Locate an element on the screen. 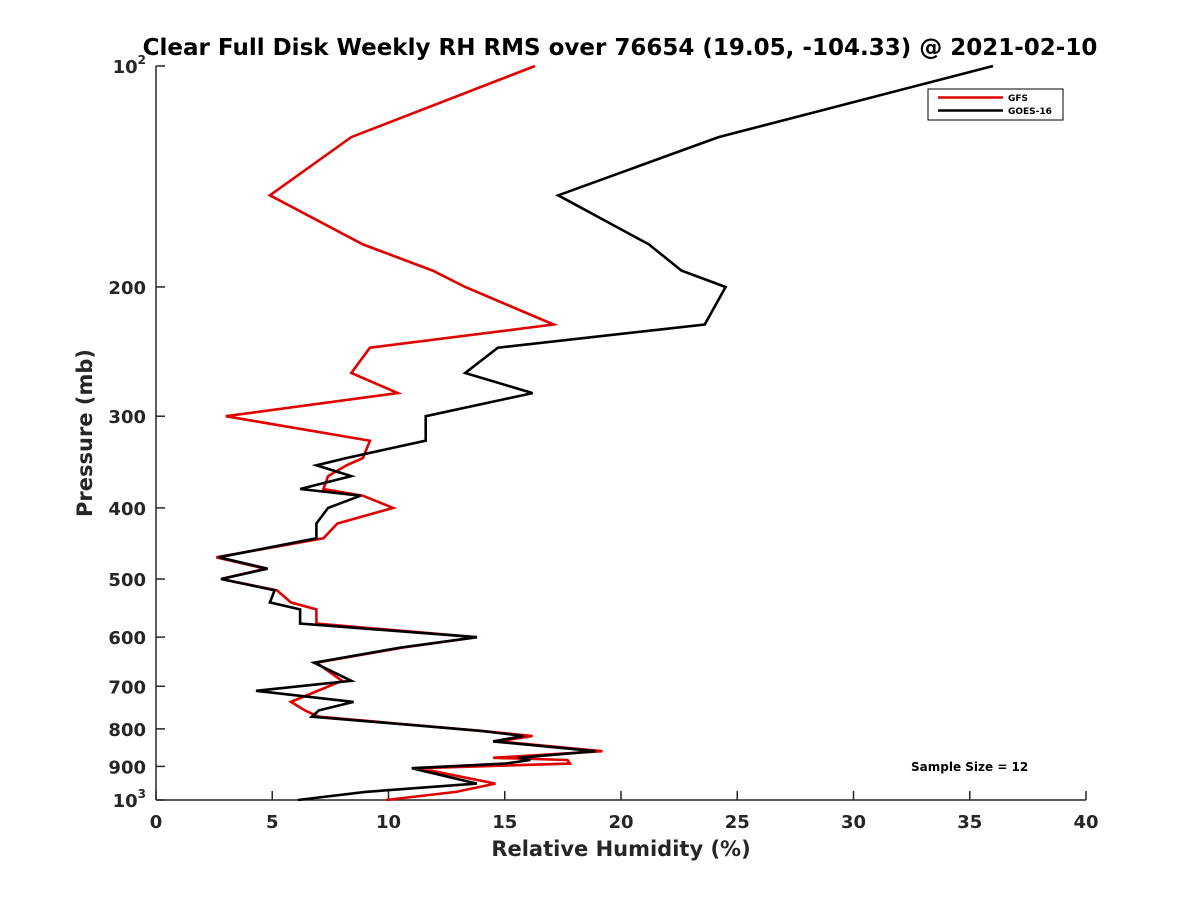 The height and width of the screenshot is (900, 1200). x-tick-label: 5 is located at coordinates (272, 822).